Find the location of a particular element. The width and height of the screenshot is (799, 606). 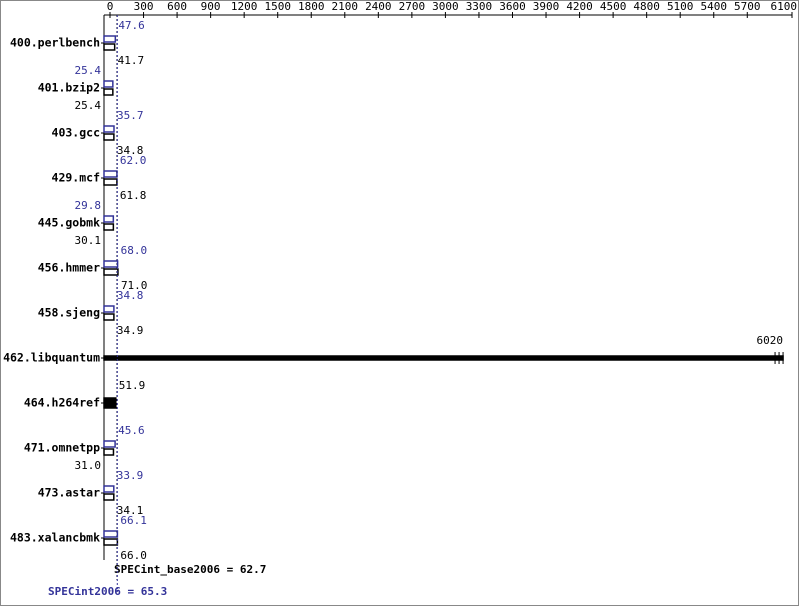

category-label: 429.mcf is located at coordinates (76, 178).